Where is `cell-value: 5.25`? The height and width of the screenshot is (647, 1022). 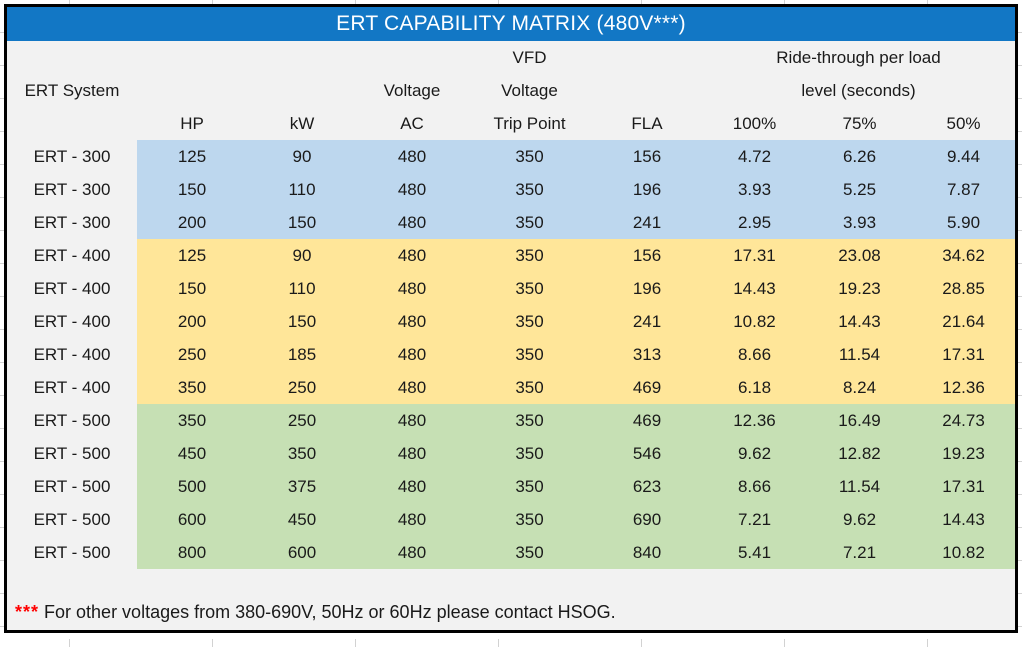
cell-value: 5.25 is located at coordinates (859, 189).